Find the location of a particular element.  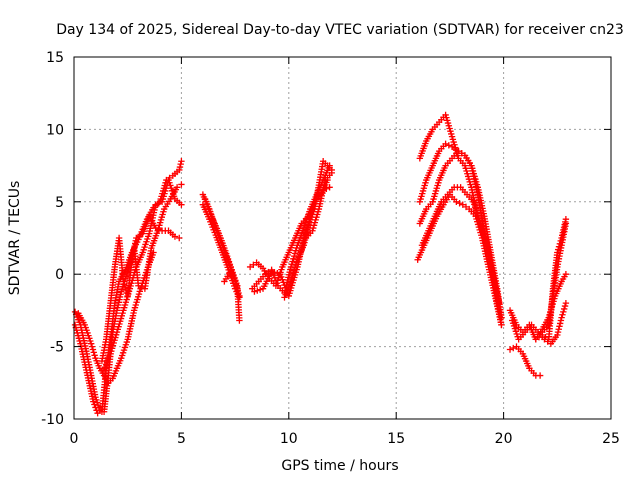

series-track-x is located at coordinates (551, 279).